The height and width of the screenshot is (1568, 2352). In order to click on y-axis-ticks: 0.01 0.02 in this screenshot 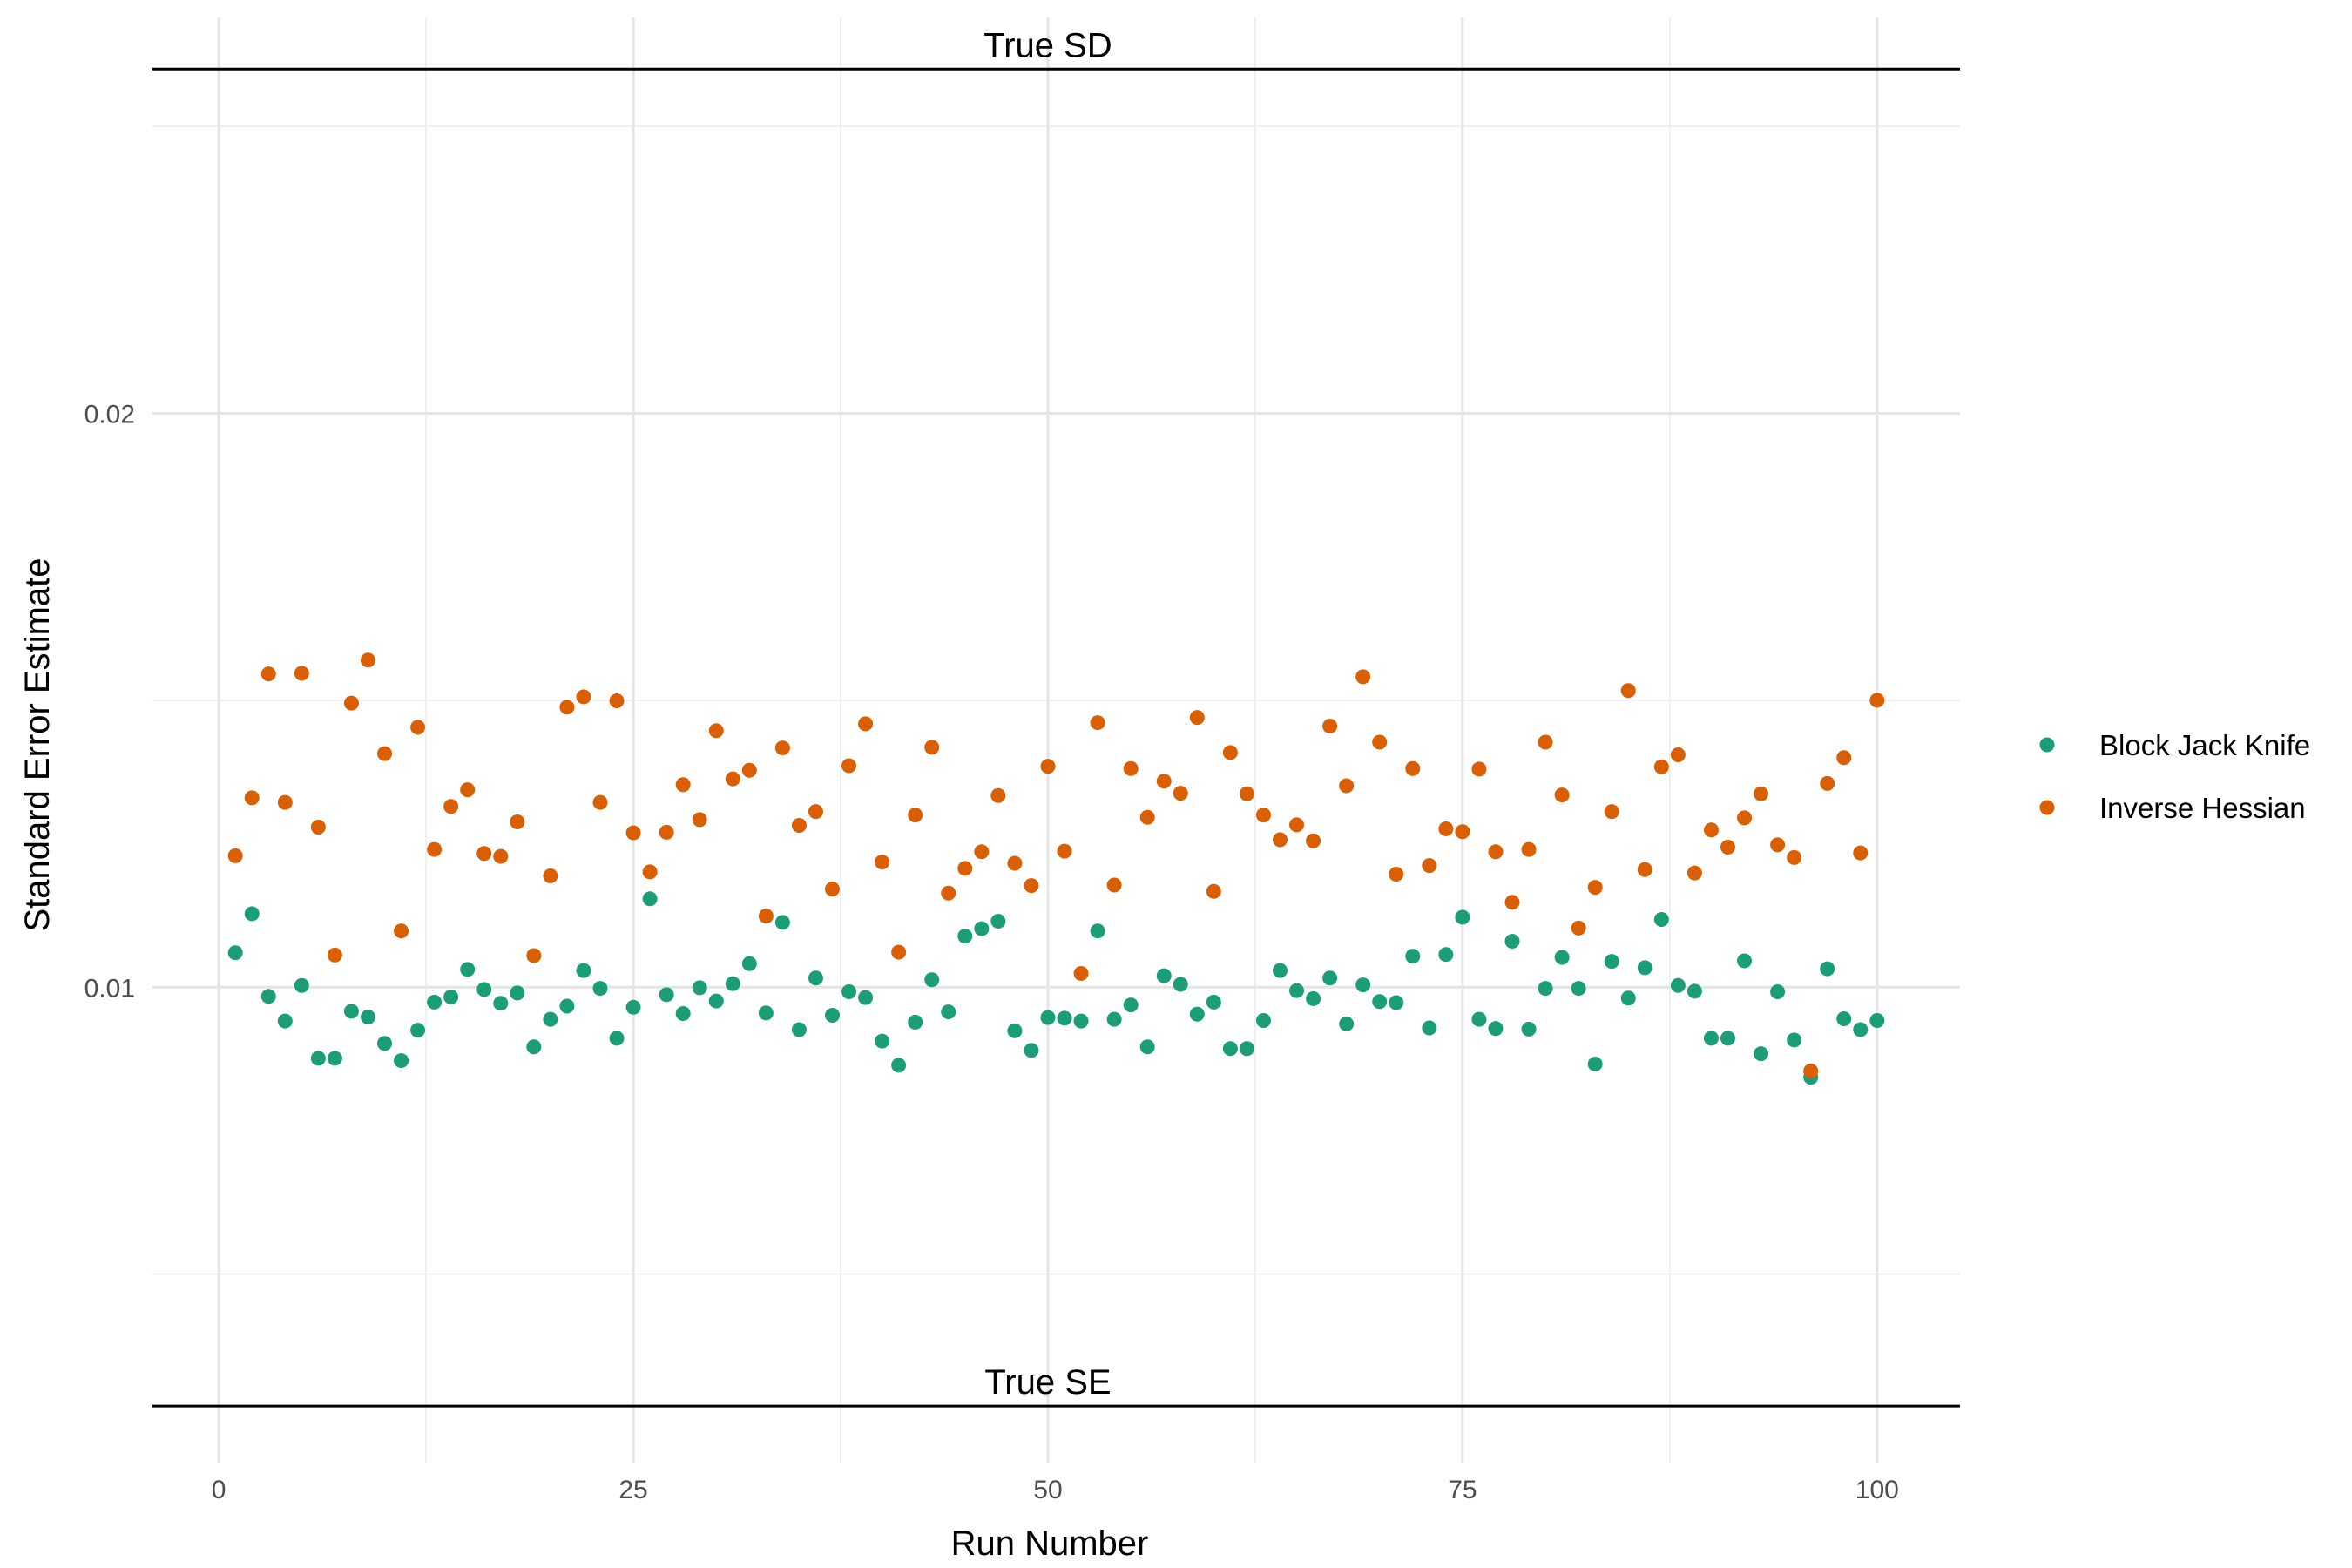, I will do `click(109, 702)`.